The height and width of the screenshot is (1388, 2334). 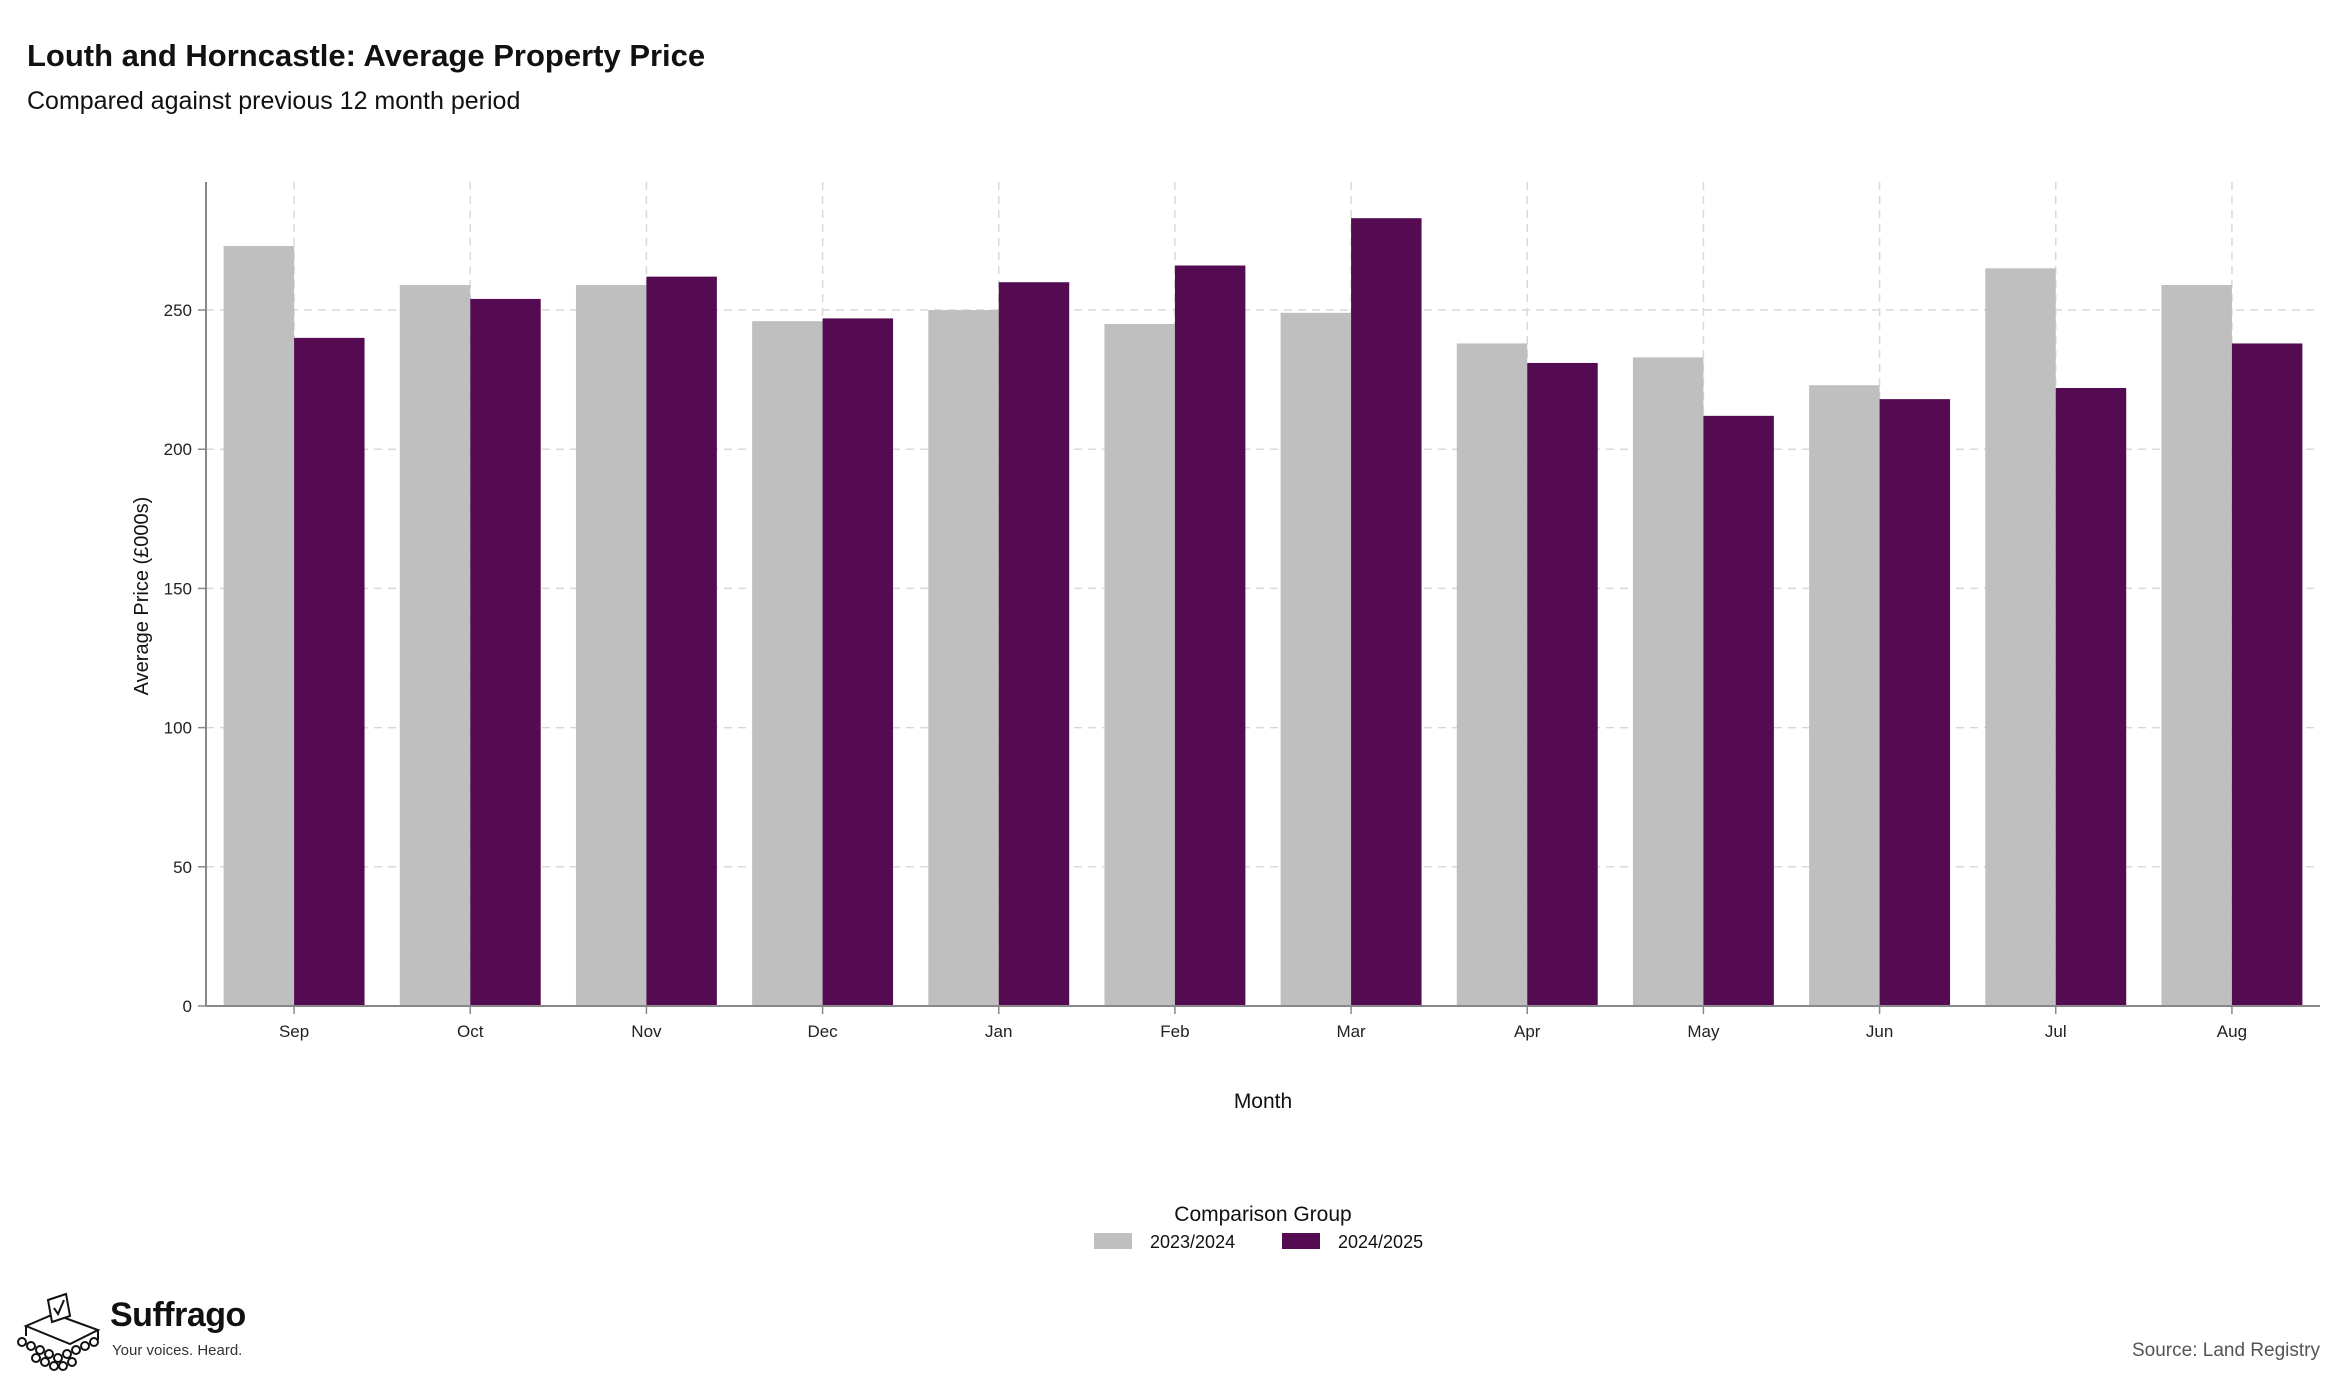 What do you see at coordinates (294, 1031) in the screenshot?
I see `x-tick-label: Sep` at bounding box center [294, 1031].